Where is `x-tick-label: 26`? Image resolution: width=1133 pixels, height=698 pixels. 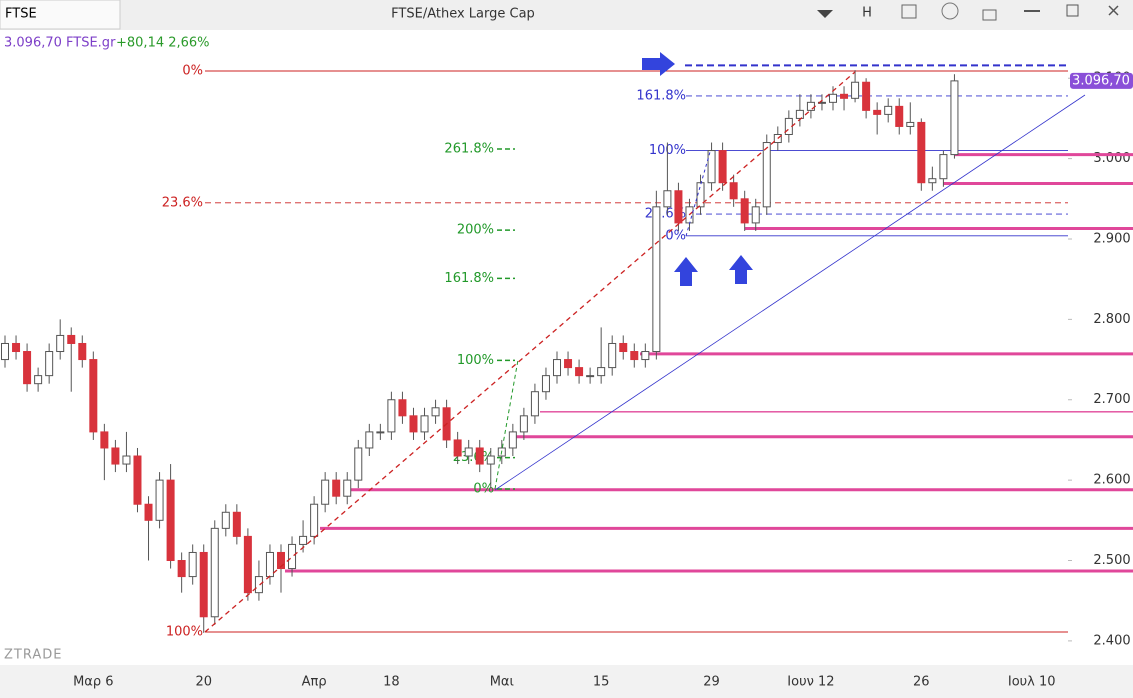
x-tick-label: 26 is located at coordinates (921, 682).